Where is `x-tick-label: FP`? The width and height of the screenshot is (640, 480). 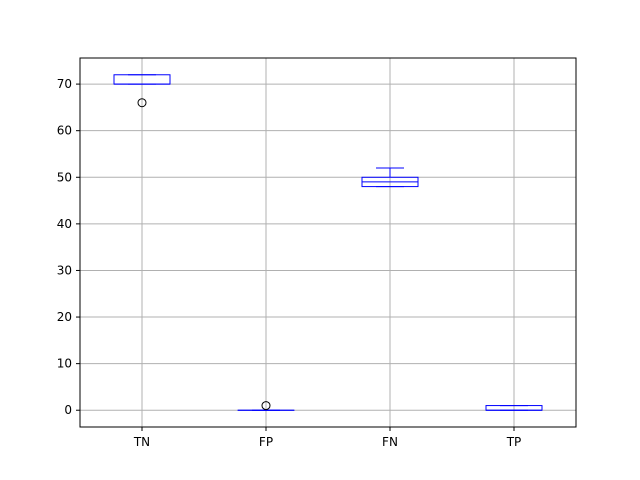 x-tick-label: FP is located at coordinates (266, 442).